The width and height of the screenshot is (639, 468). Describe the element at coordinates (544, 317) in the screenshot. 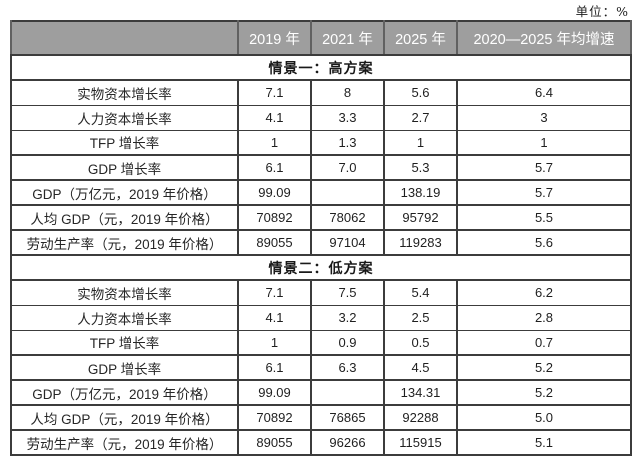

I see `value-cell-avg: 2.8` at that location.